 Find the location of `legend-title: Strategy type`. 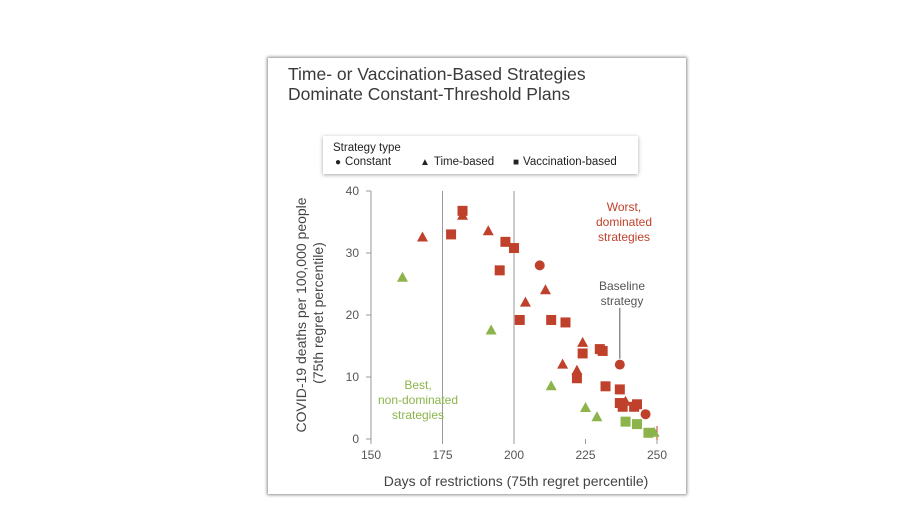

legend-title: Strategy type is located at coordinates (367, 148).